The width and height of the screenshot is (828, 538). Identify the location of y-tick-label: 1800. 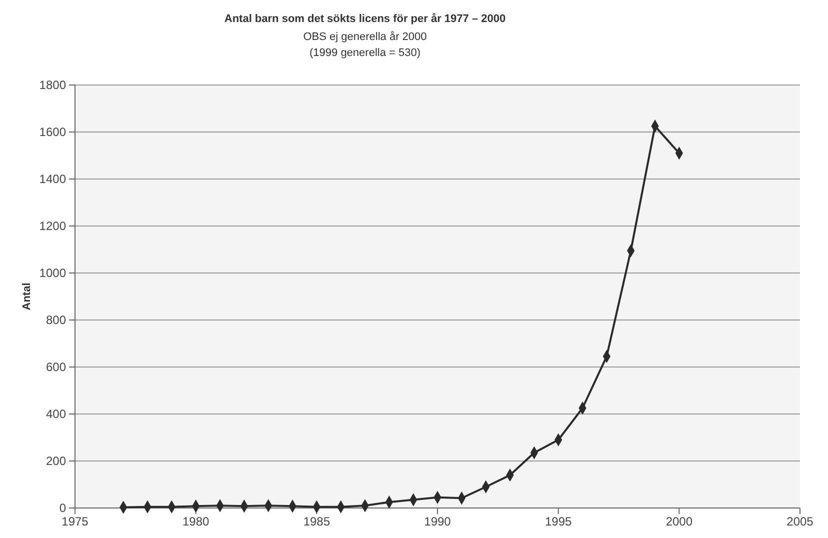
(52, 85).